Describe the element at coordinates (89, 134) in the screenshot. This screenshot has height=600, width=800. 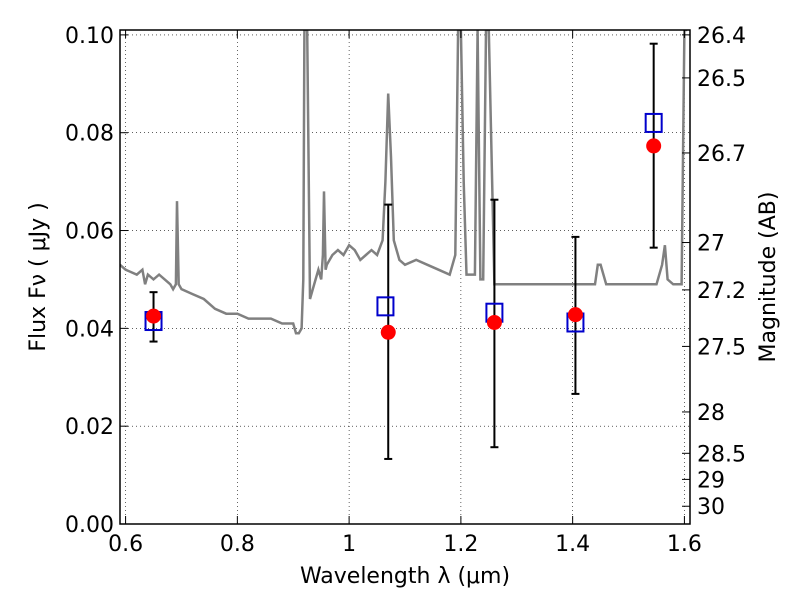
I see `y-tick-label: 0.08` at that location.